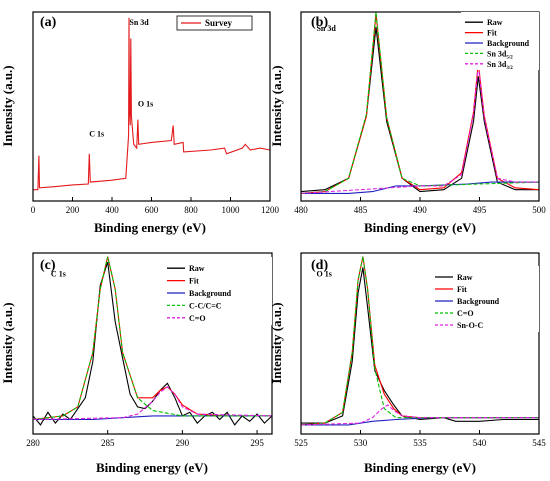 The image size is (550, 481). Describe the element at coordinates (361, 210) in the screenshot. I see `x-tick-label: 485` at that location.